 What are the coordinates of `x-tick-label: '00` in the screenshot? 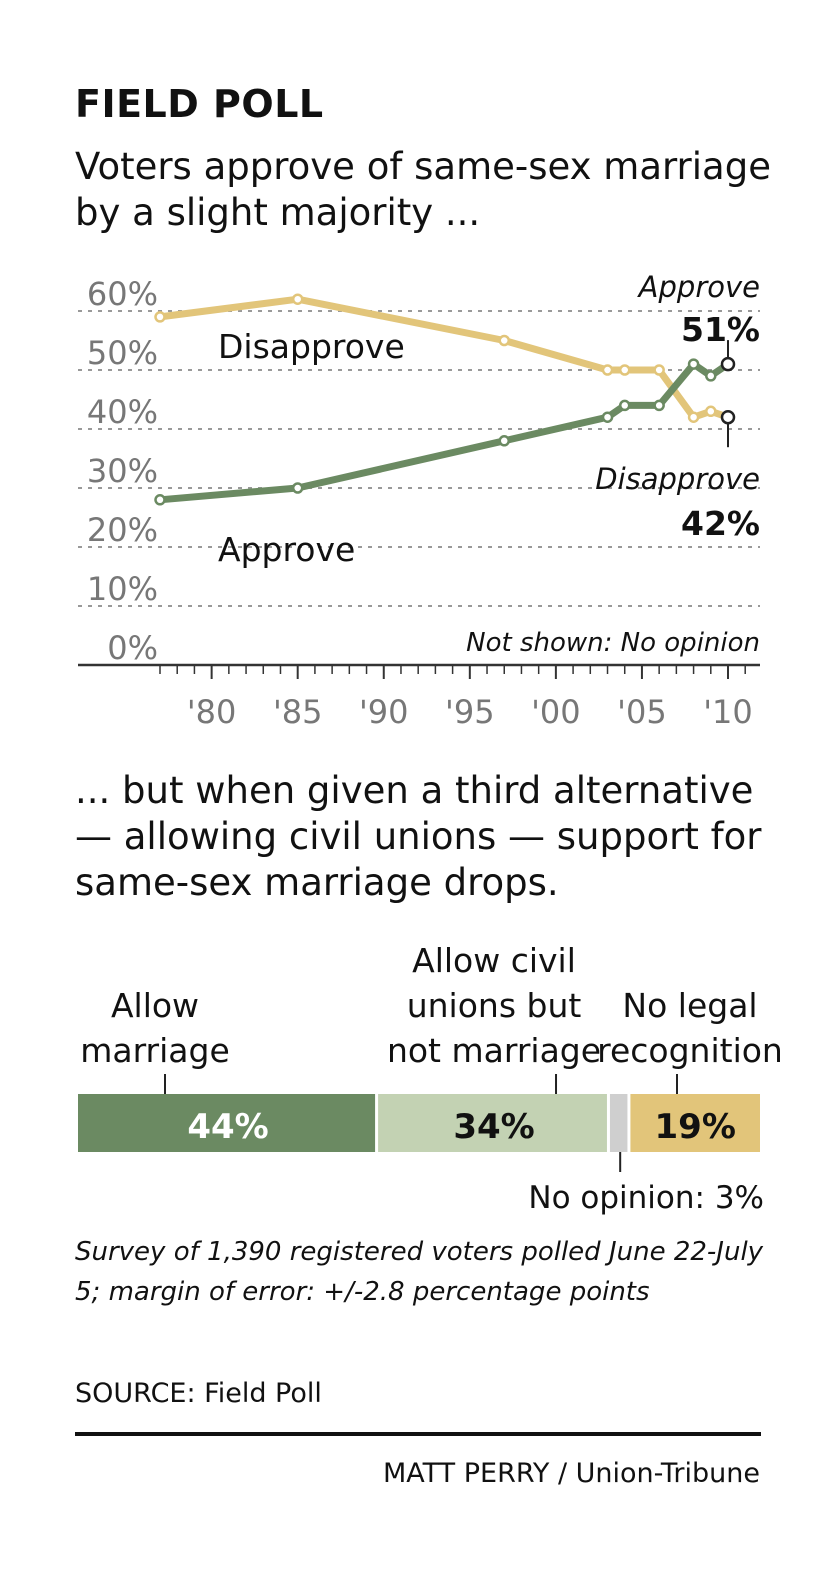 It's located at (556, 712).